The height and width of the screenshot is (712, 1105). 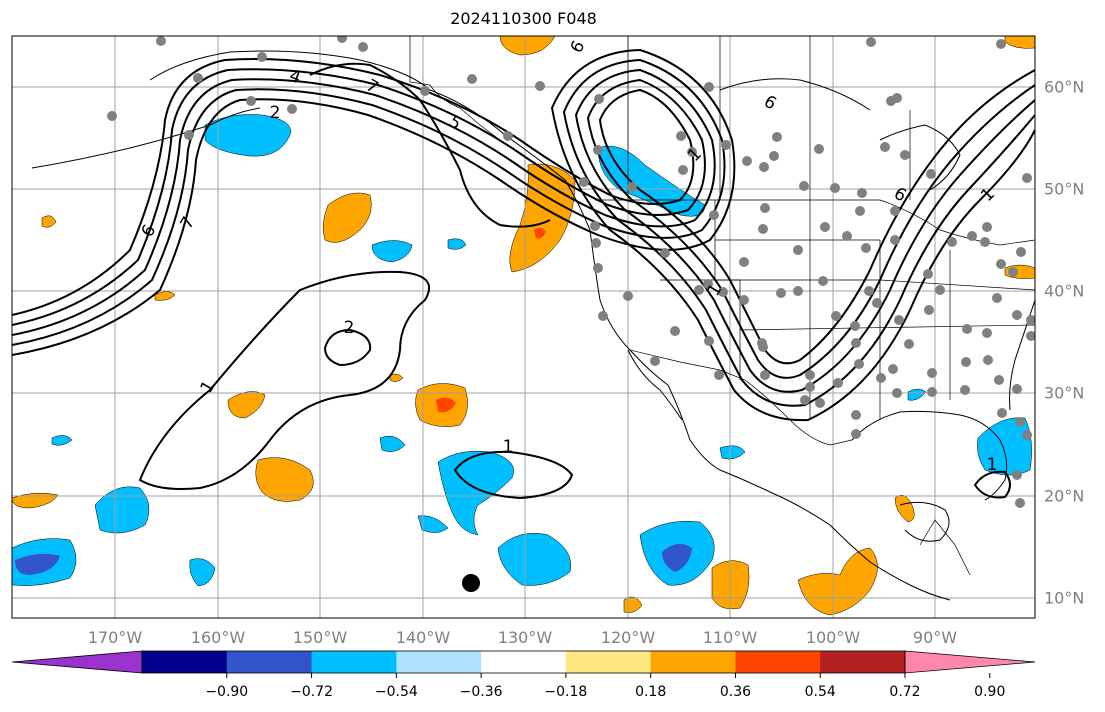 I want to click on colorbar-tick-label: 0.54, so click(x=820, y=692).